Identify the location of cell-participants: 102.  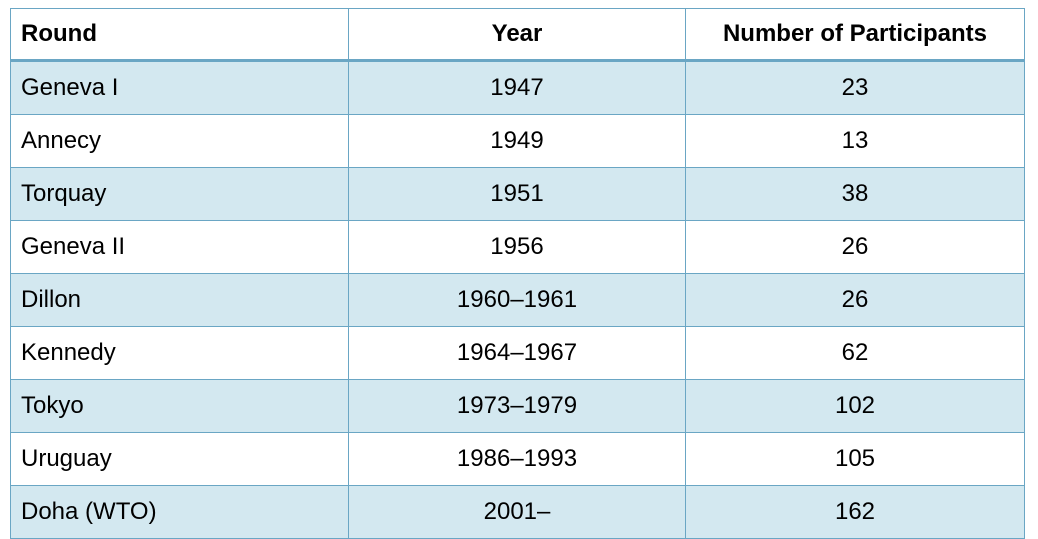
(855, 406).